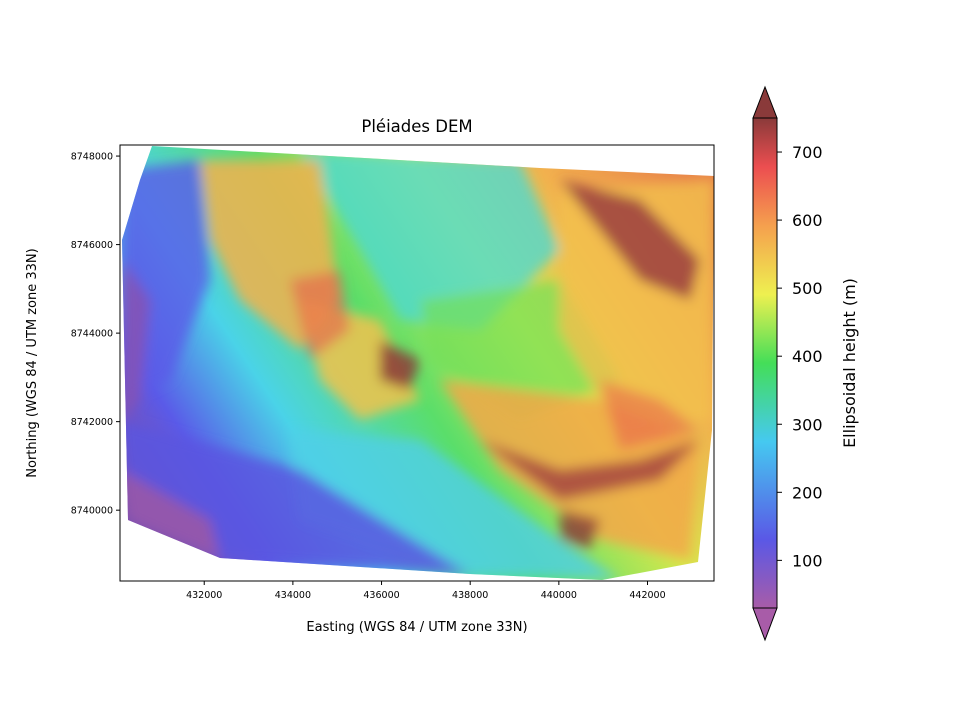 This screenshot has width=960, height=720. I want to click on colorbar-tick-label: 500, so click(807, 288).